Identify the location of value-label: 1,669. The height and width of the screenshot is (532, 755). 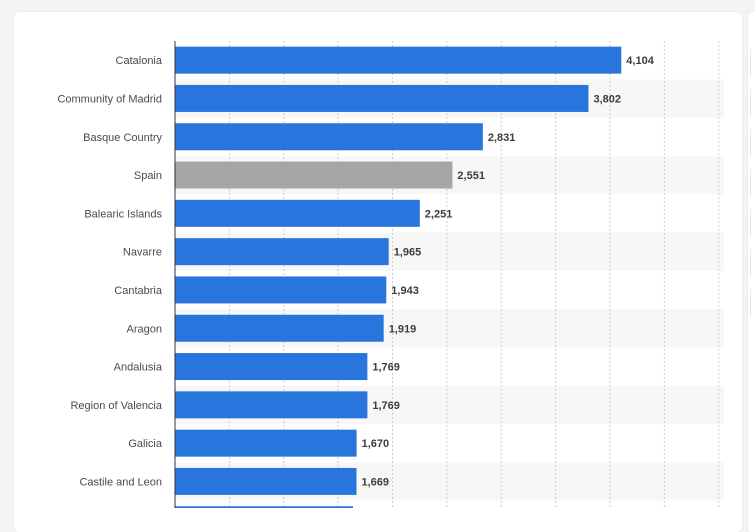
(376, 482).